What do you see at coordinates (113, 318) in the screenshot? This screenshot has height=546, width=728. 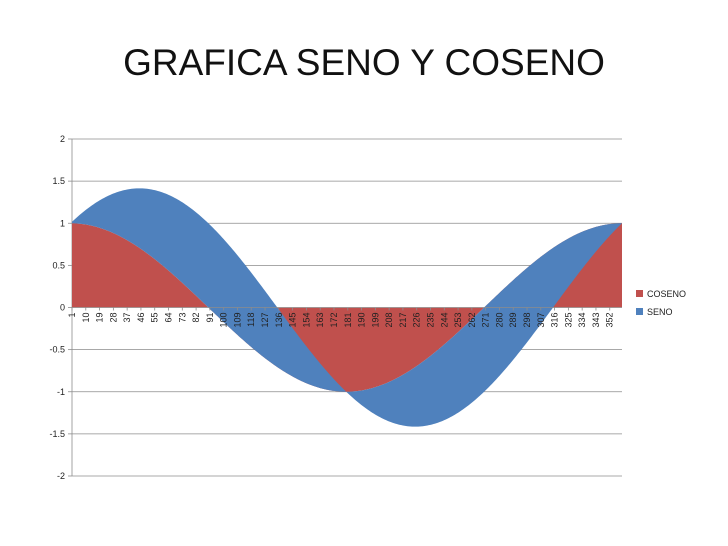 I see `x-tick-label: 28` at bounding box center [113, 318].